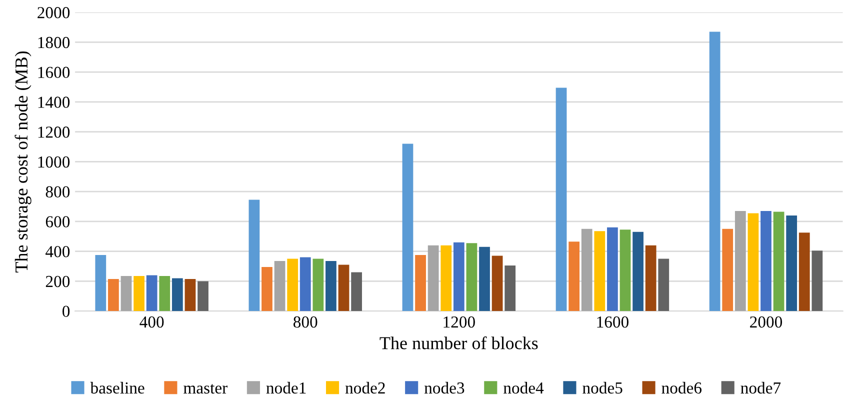  What do you see at coordinates (58, 282) in the screenshot?
I see `y-tick-label: 200` at bounding box center [58, 282].